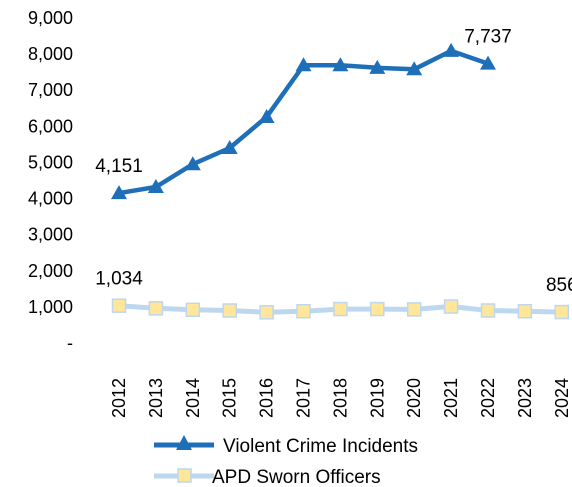 This screenshot has height=487, width=572. Describe the element at coordinates (119, 279) in the screenshot. I see `data-label: 1,034` at that location.